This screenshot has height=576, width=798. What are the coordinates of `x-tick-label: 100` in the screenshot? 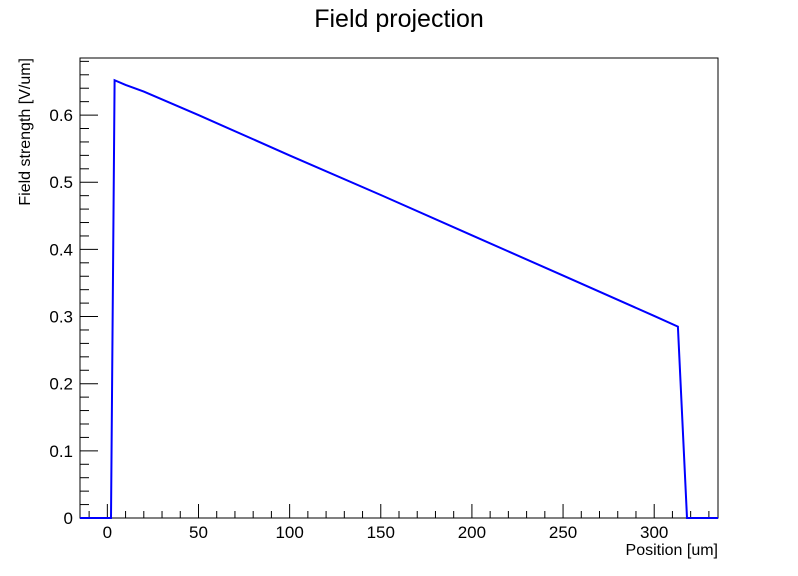 It's located at (289, 532).